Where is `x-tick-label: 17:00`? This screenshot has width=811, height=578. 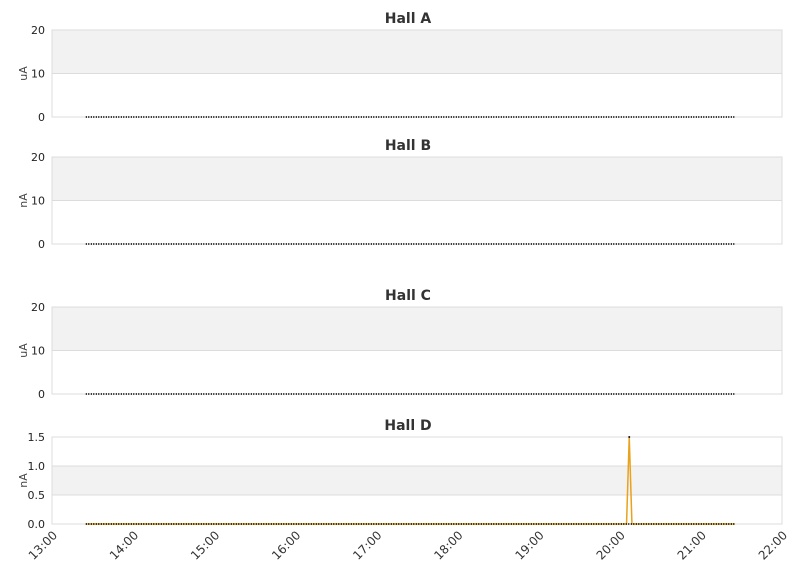
x-tick-label: 17:00 is located at coordinates (367, 545).